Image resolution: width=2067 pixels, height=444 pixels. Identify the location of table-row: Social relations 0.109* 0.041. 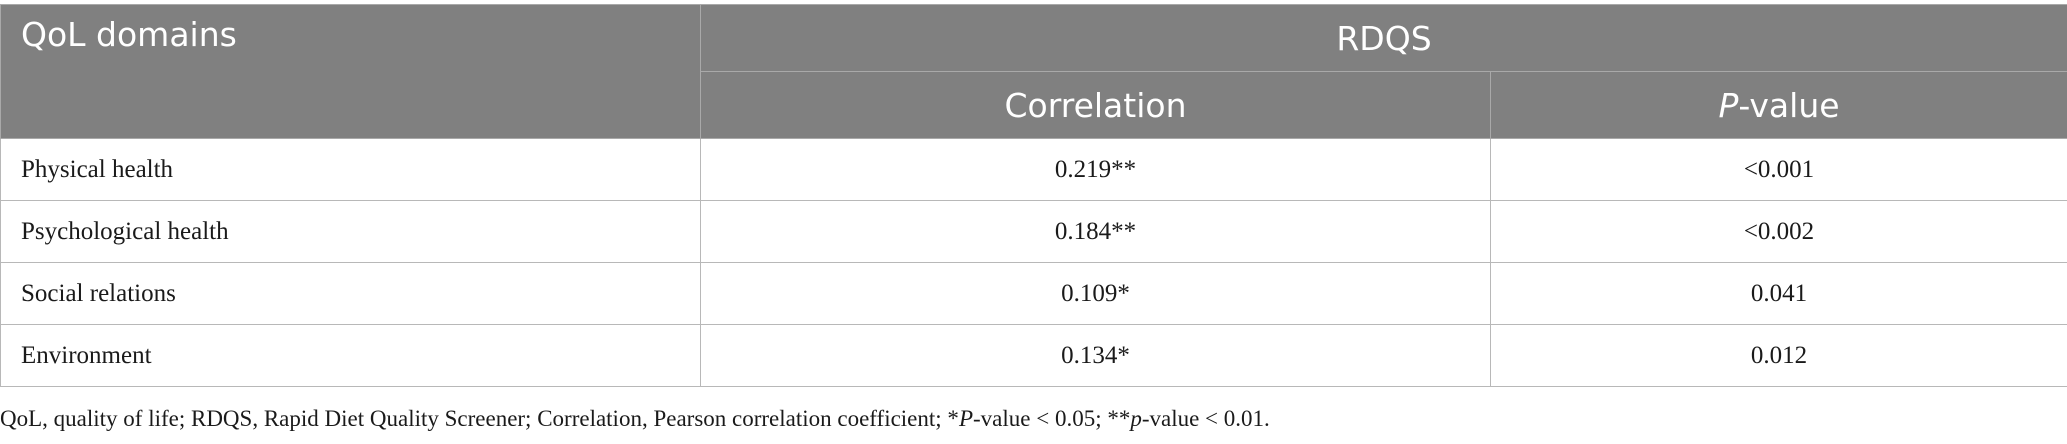
(1033, 293).